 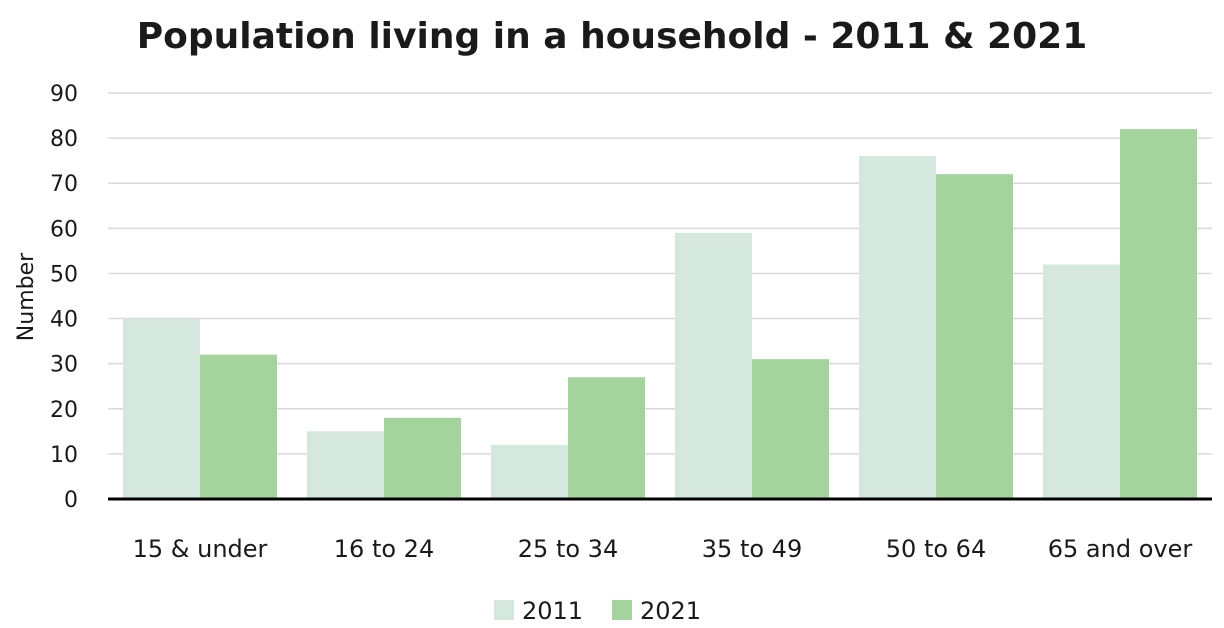 I want to click on y-tick-label: 90, so click(x=64, y=94).